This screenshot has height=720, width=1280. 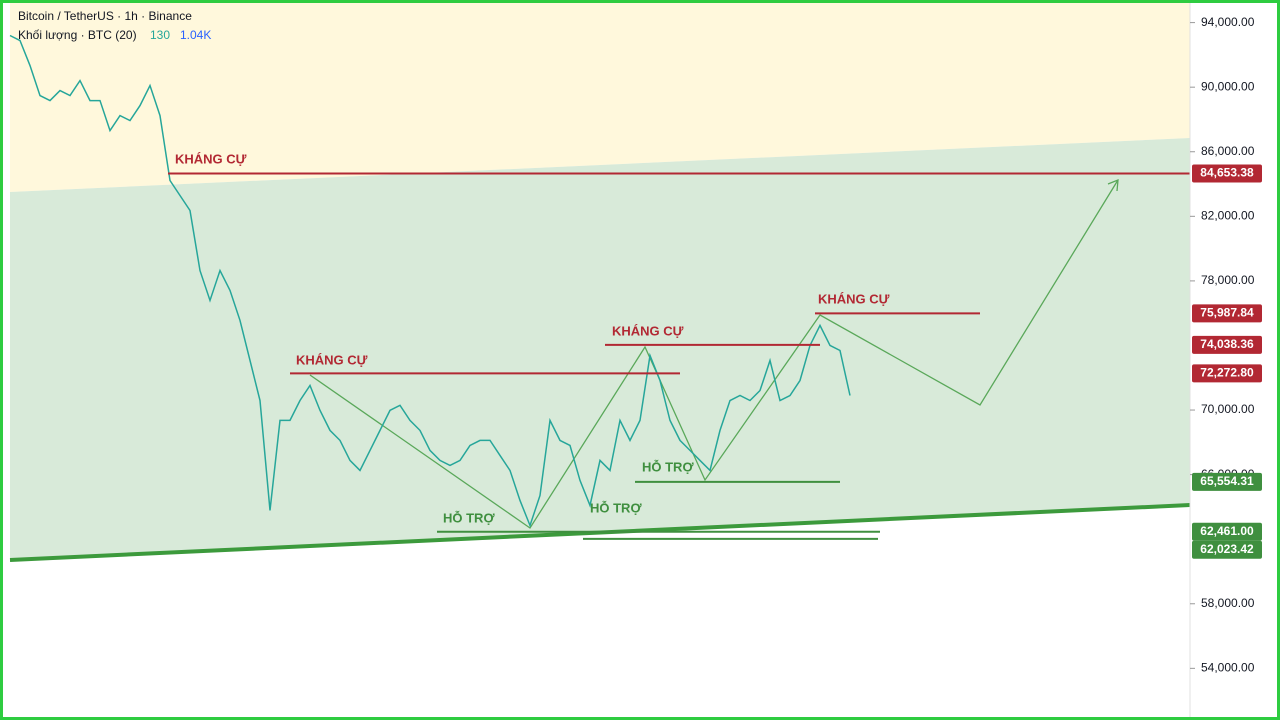 What do you see at coordinates (1228, 668) in the screenshot?
I see `y-tick-label: 54,000.00` at bounding box center [1228, 668].